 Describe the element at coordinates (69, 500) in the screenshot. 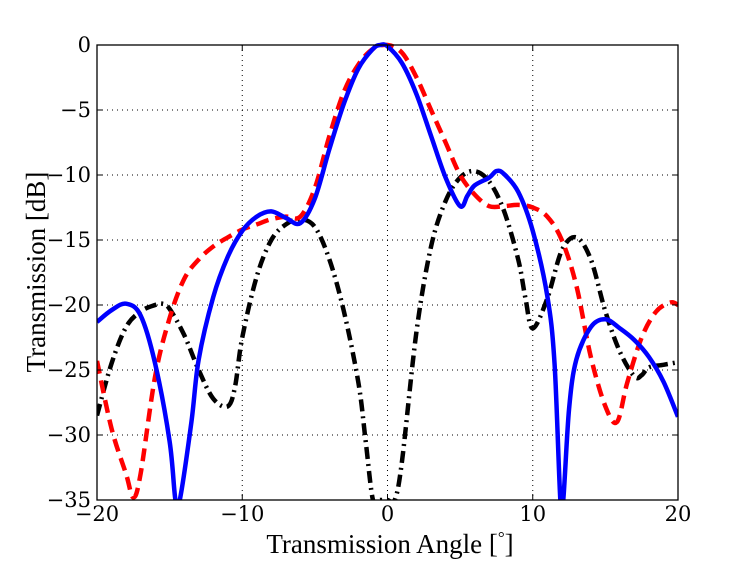

I see `y-tick-label: −35` at that location.